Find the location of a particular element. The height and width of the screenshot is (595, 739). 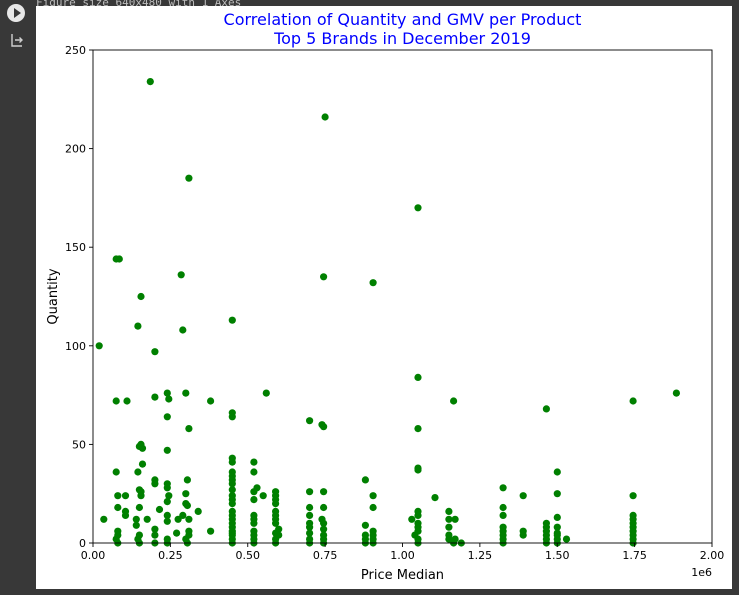

y-tick-label: 250 is located at coordinates (75, 50).